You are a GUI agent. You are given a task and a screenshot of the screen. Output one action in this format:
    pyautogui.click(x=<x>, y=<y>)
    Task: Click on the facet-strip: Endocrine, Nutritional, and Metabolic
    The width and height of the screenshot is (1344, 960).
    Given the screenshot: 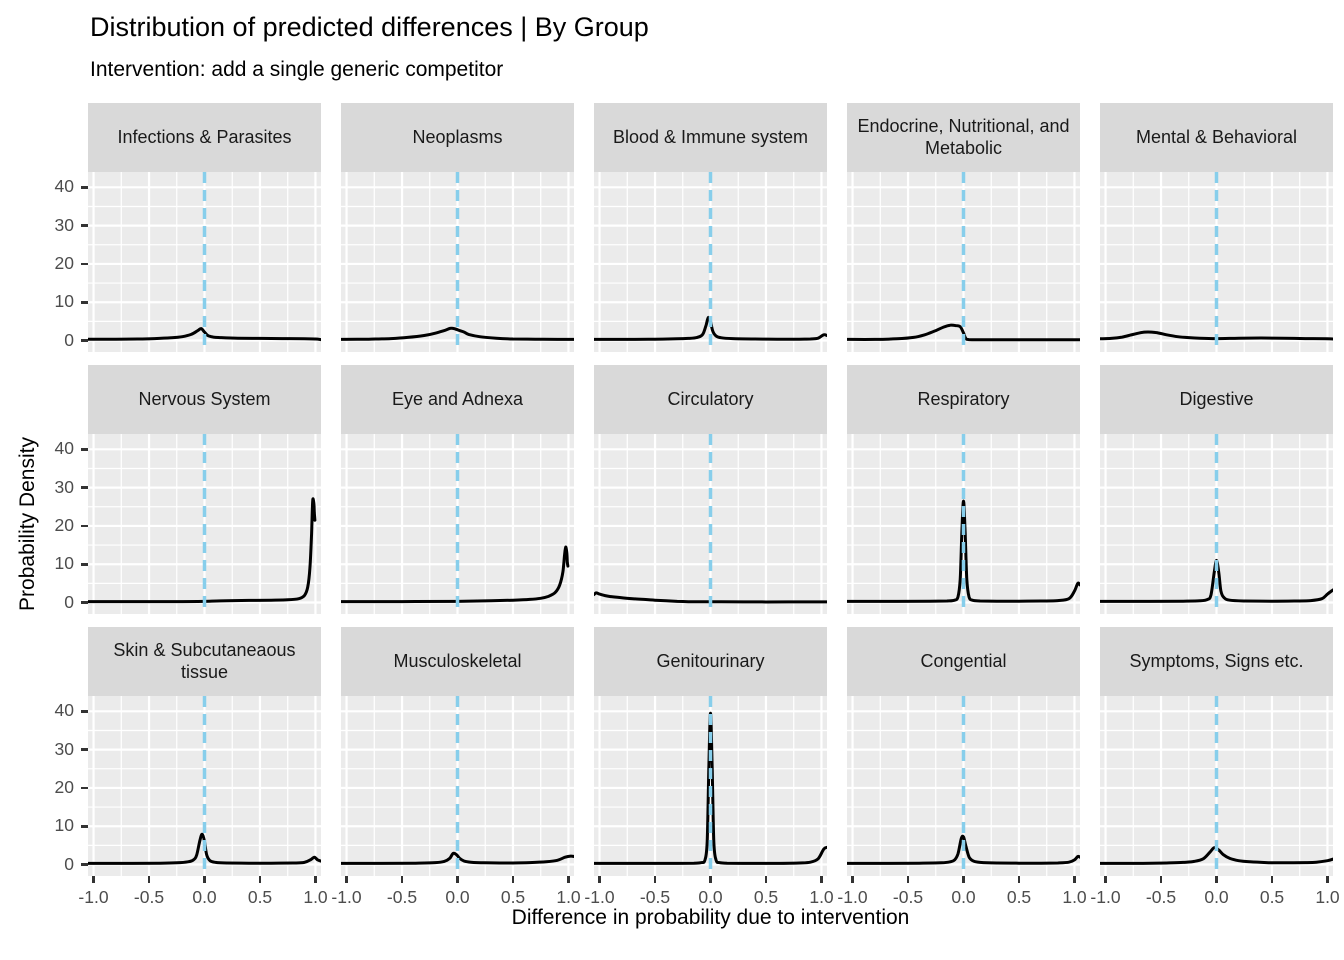 What is the action you would take?
    pyautogui.click(x=963, y=137)
    